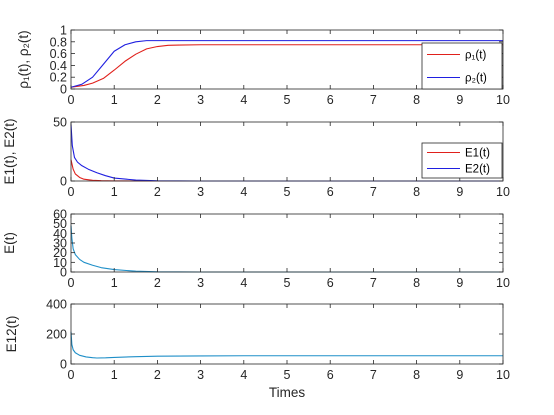 The image size is (554, 415). I want to click on y-tick-label: 10, so click(60, 263).